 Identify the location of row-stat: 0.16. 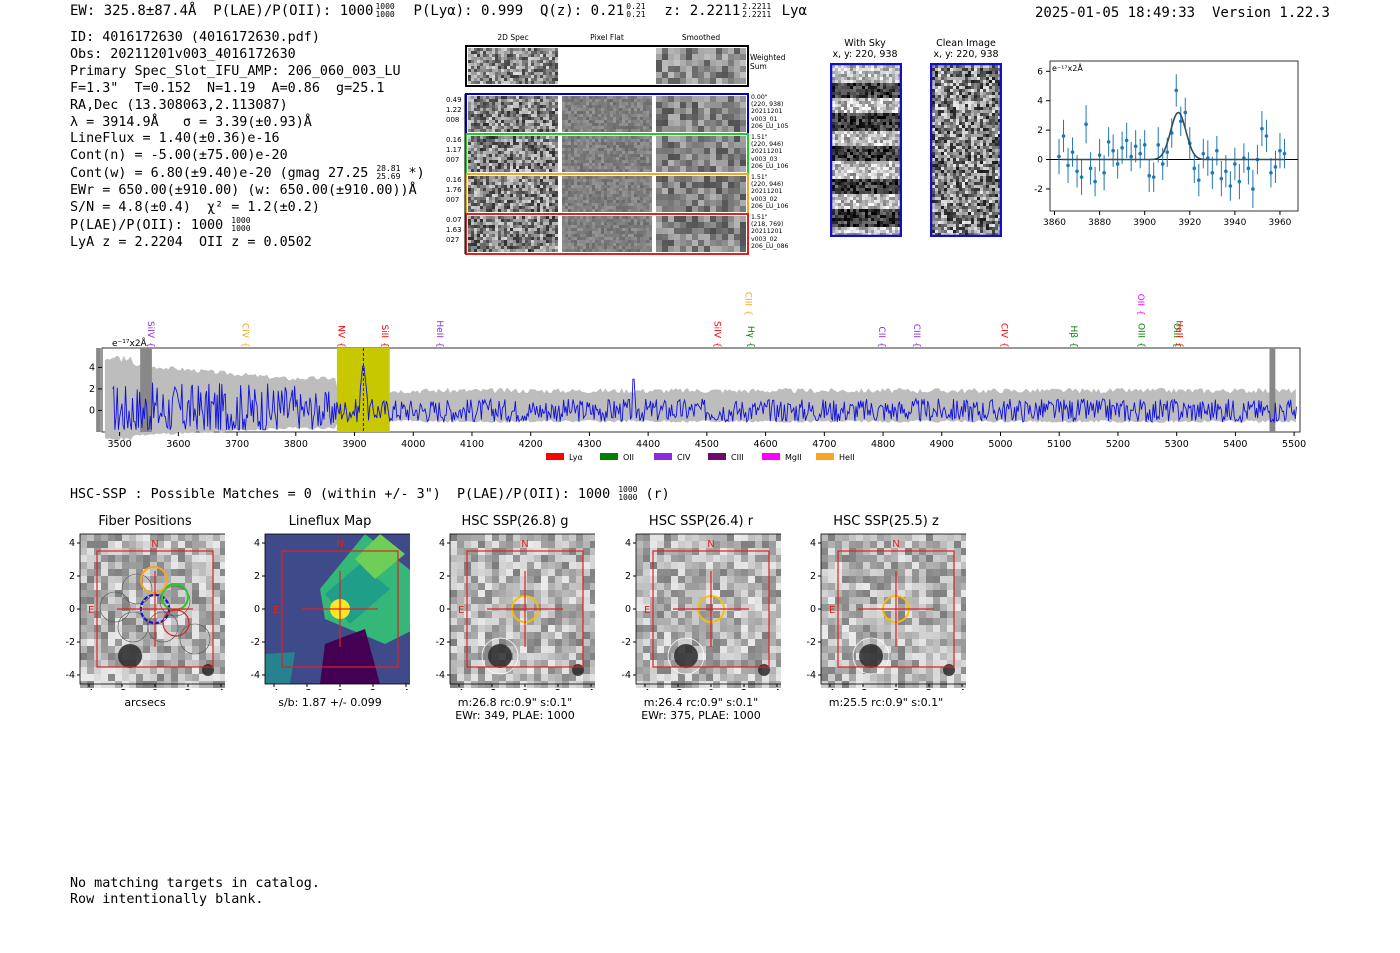
(454, 140).